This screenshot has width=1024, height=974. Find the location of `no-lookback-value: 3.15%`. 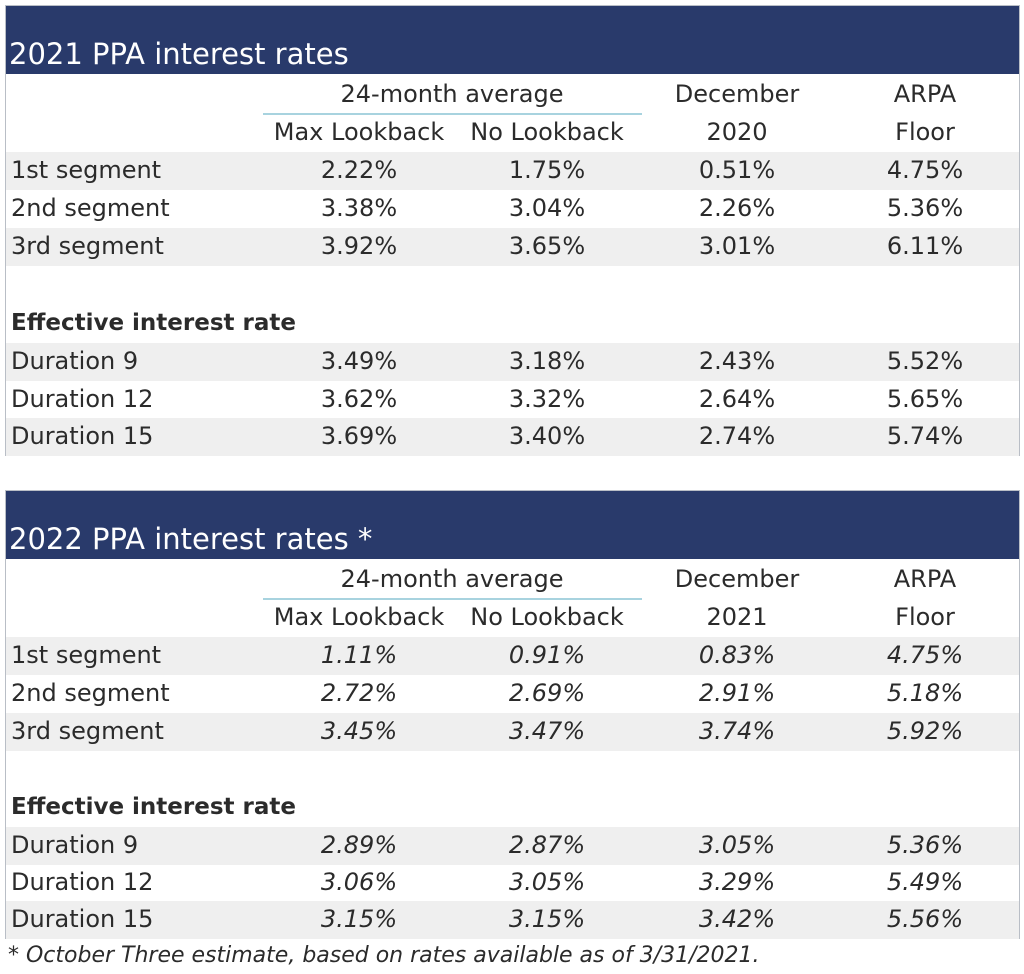

no-lookback-value: 3.15% is located at coordinates (547, 919).